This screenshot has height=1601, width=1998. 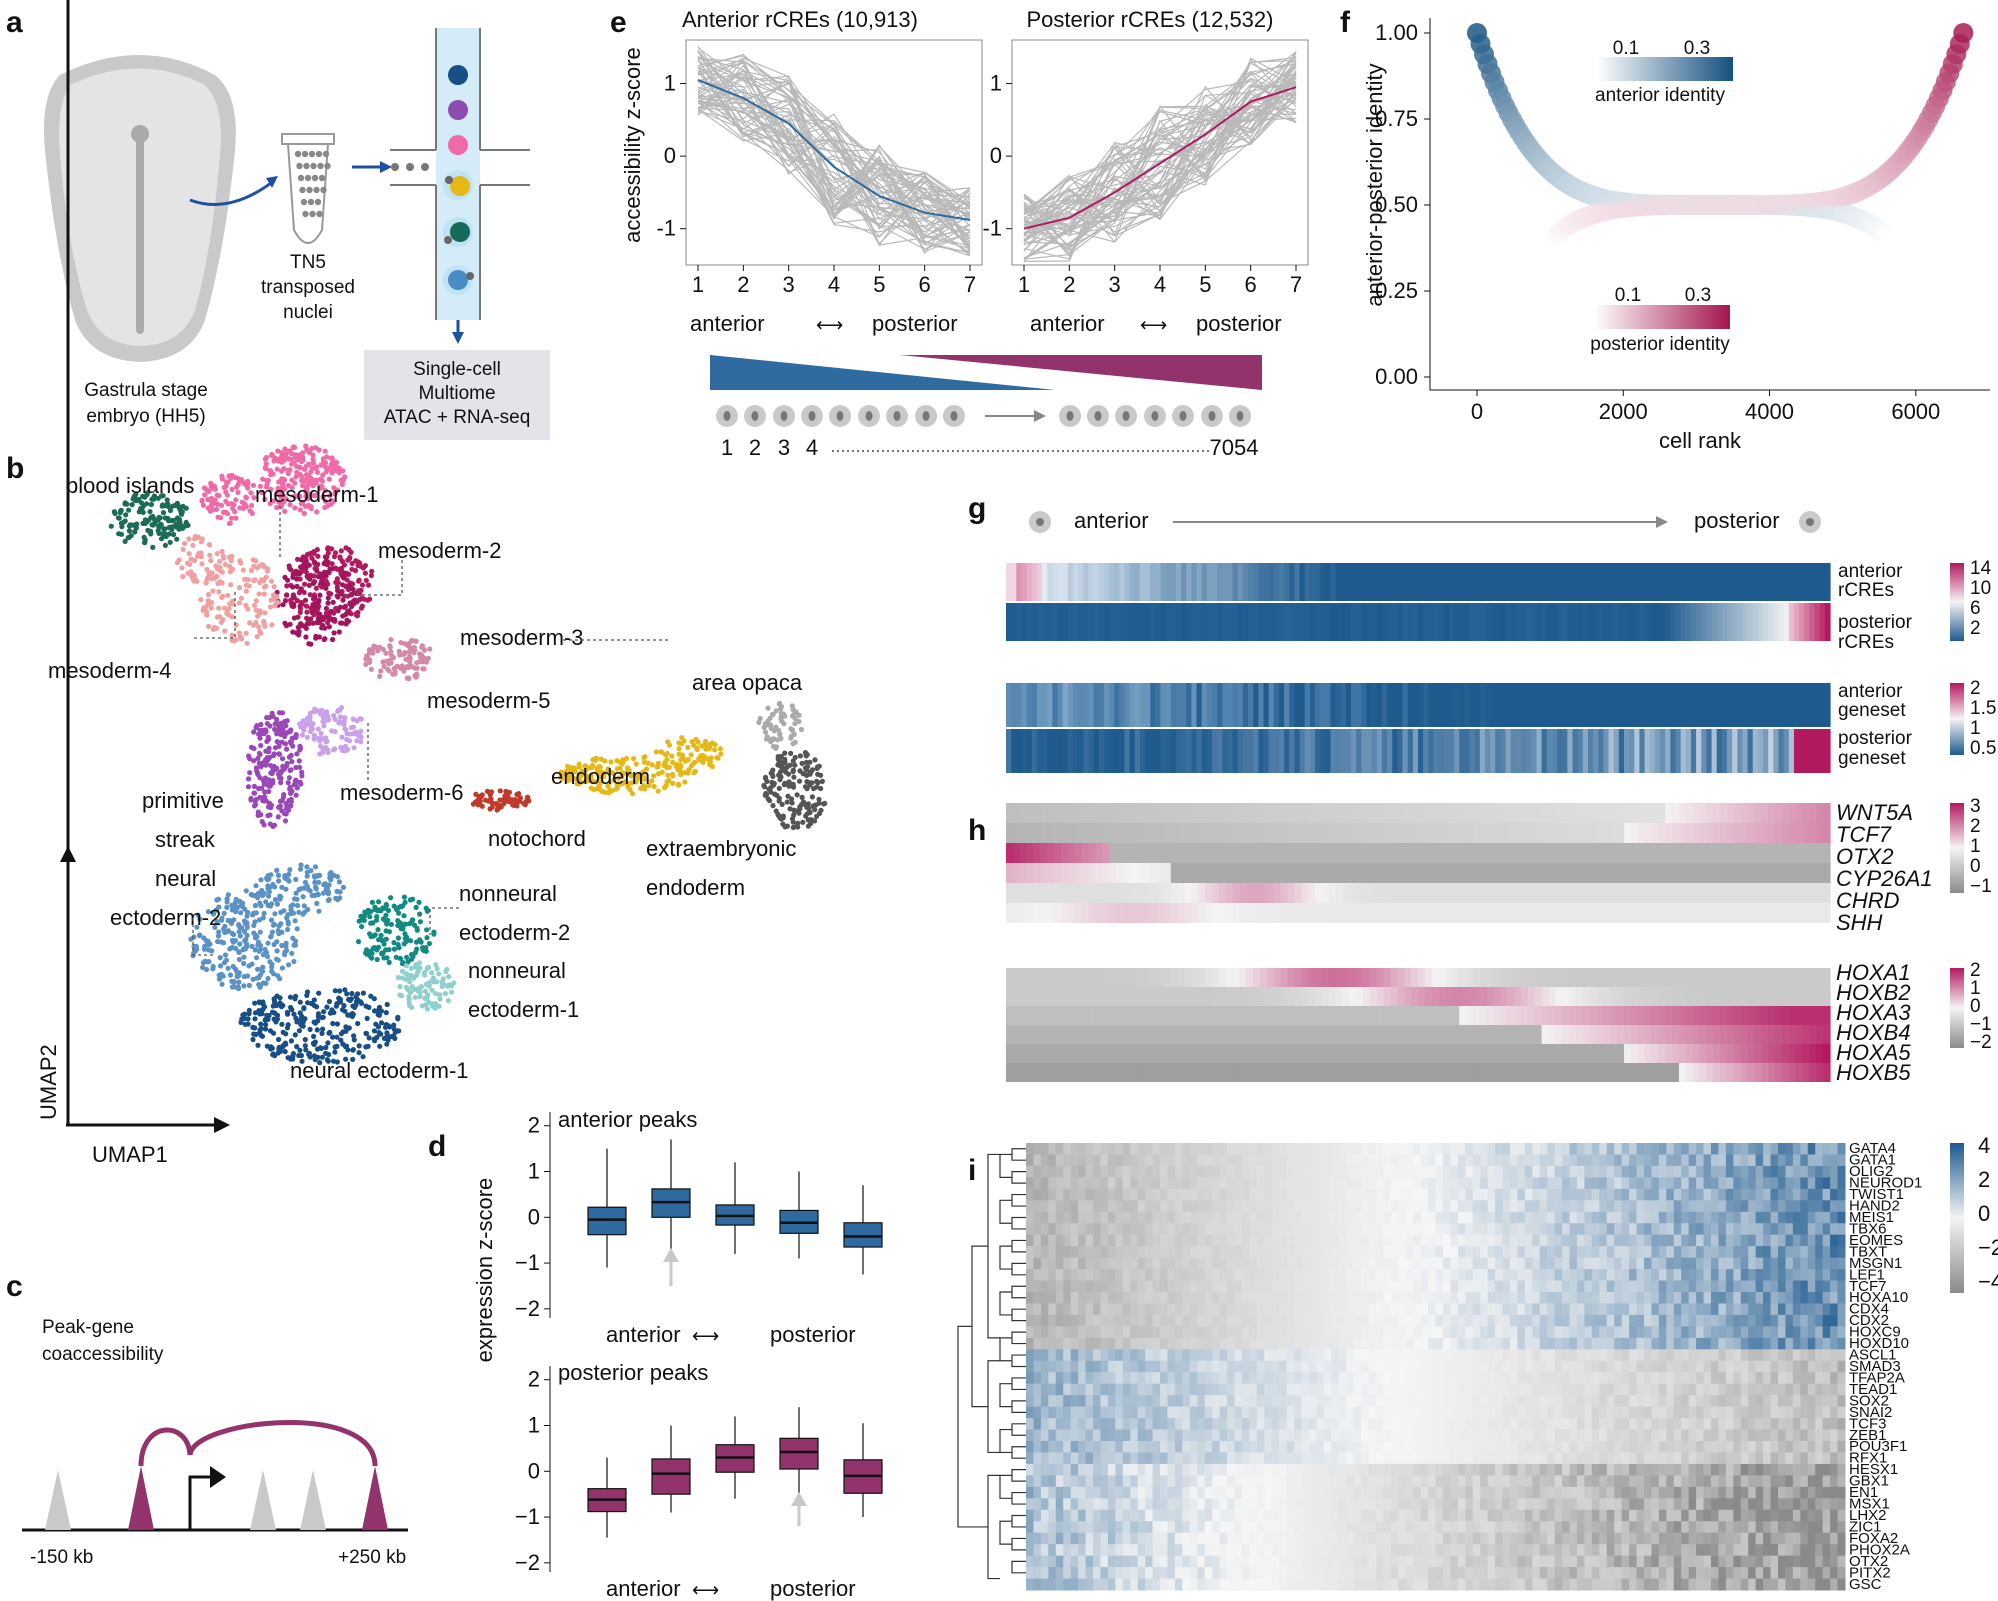 I want to click on tube-body-icon, so click(x=308, y=193).